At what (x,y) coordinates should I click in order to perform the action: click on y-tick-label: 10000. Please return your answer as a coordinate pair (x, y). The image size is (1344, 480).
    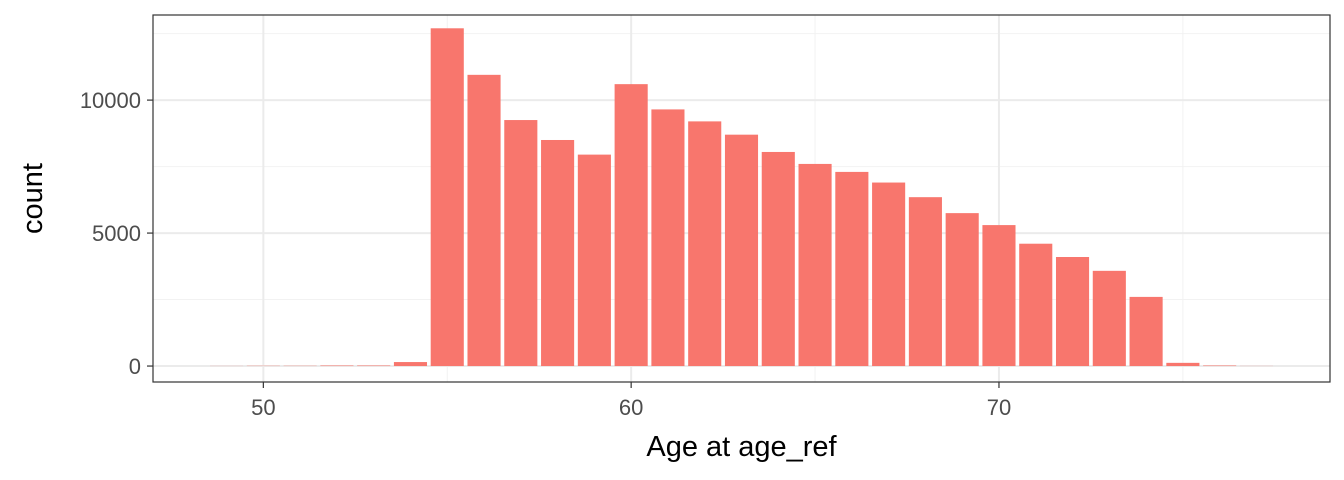
    Looking at the image, I should click on (110, 100).